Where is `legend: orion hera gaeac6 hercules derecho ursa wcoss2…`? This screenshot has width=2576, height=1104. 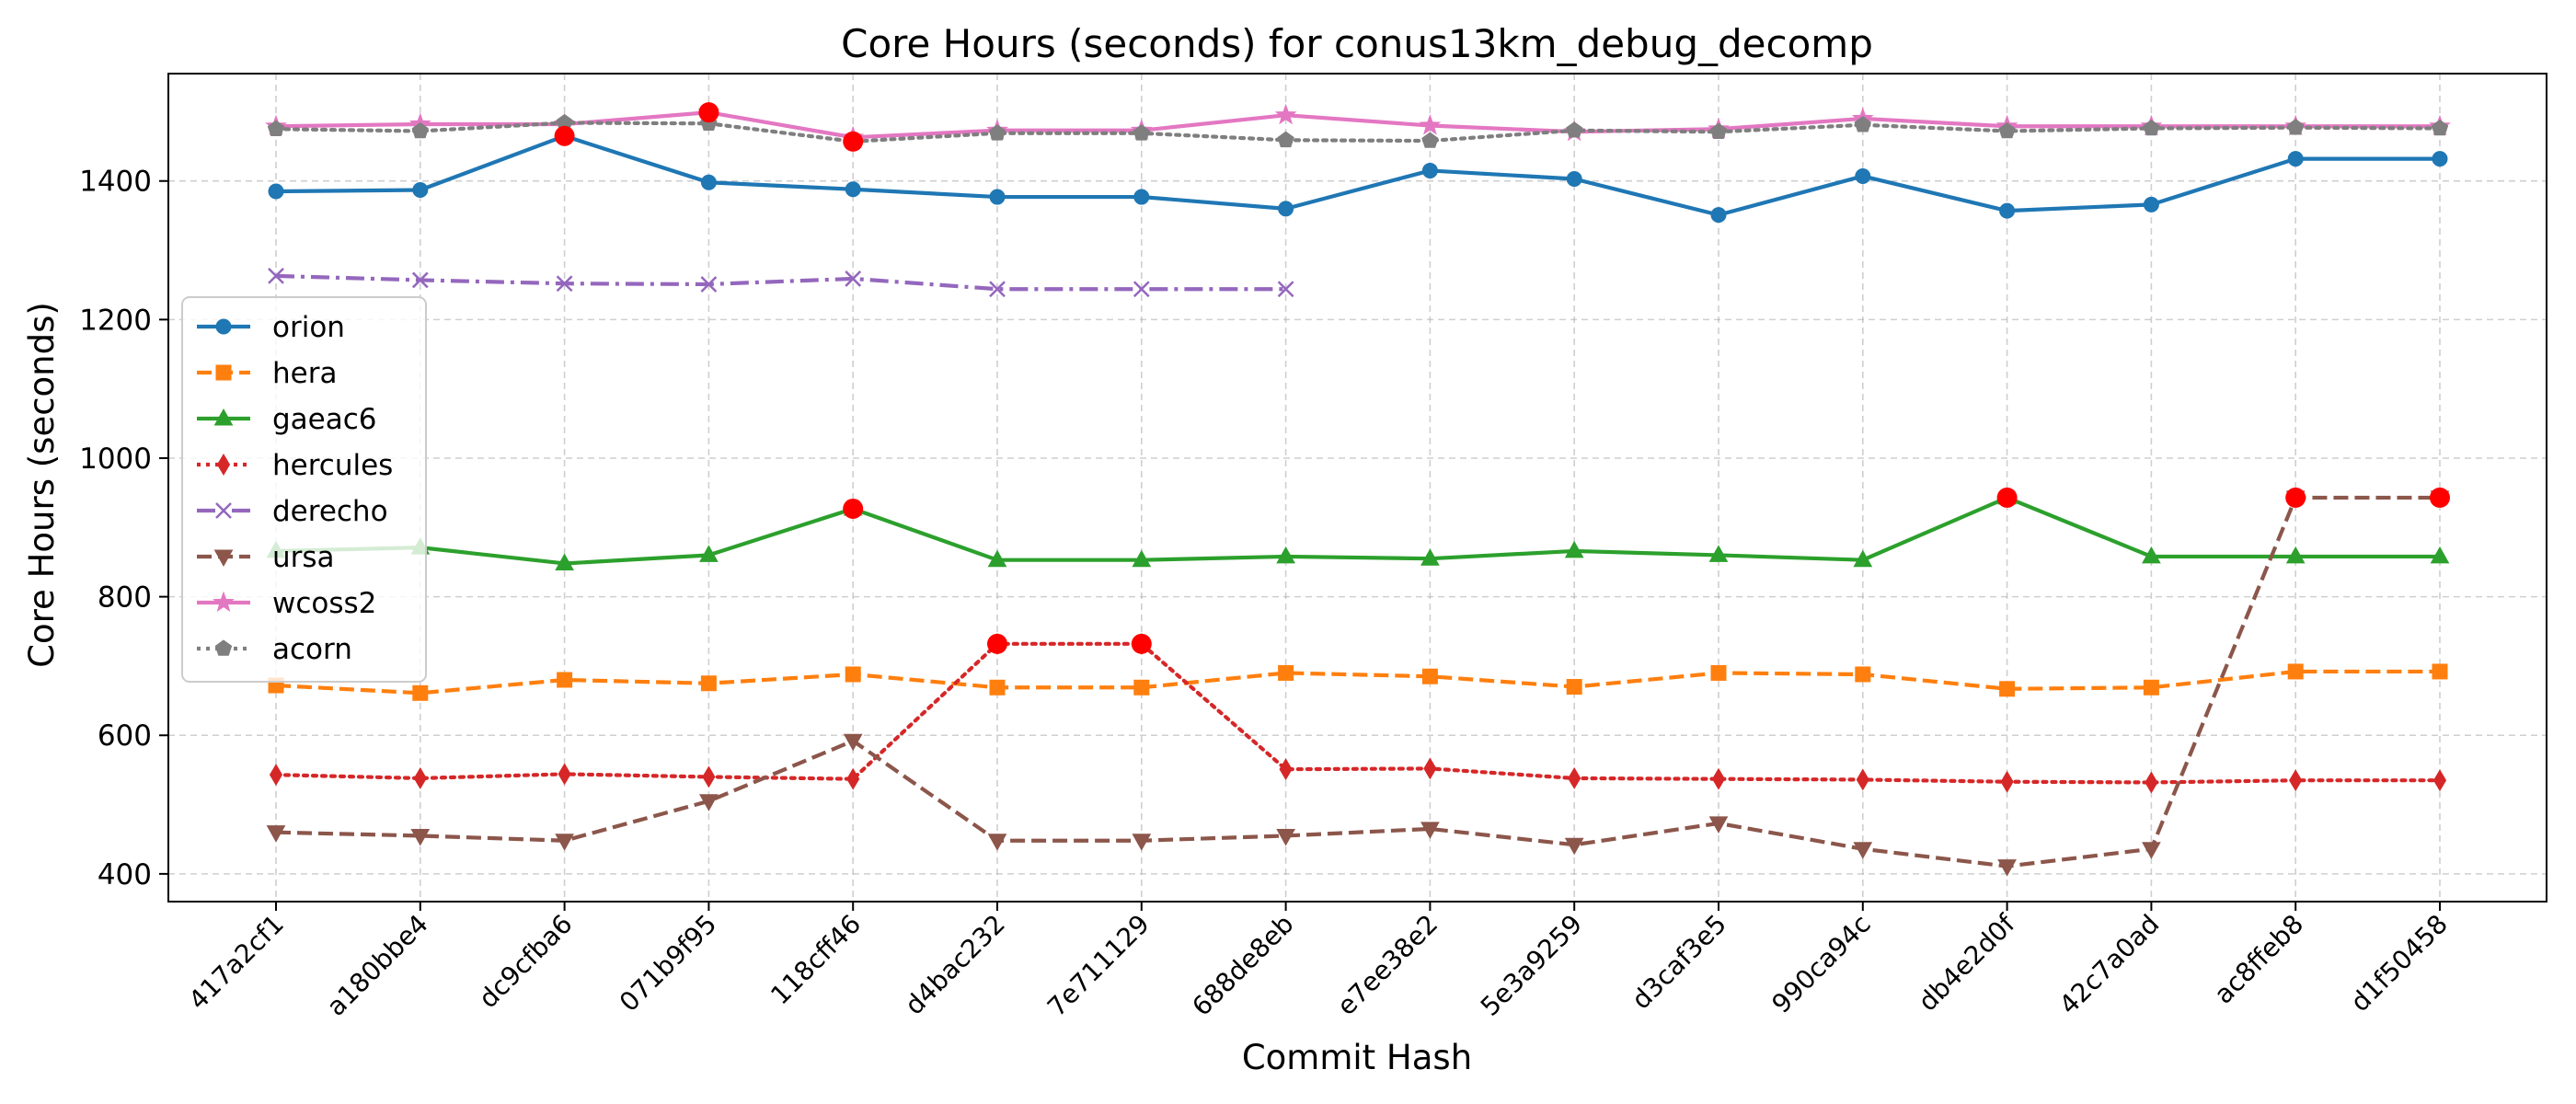
legend: orion hera gaeac6 hercules derecho ursa wcoss2… is located at coordinates (304, 490).